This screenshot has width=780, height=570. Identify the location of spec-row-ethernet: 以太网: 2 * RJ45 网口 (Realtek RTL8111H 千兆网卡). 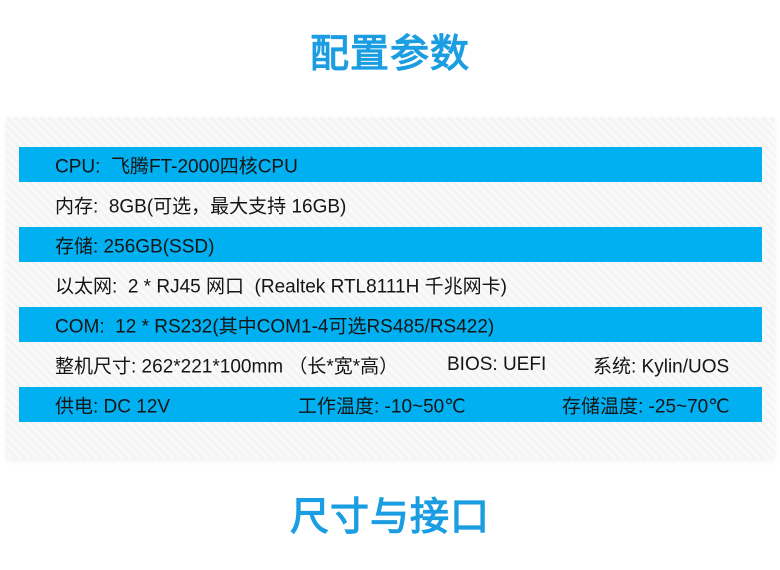
(390, 284).